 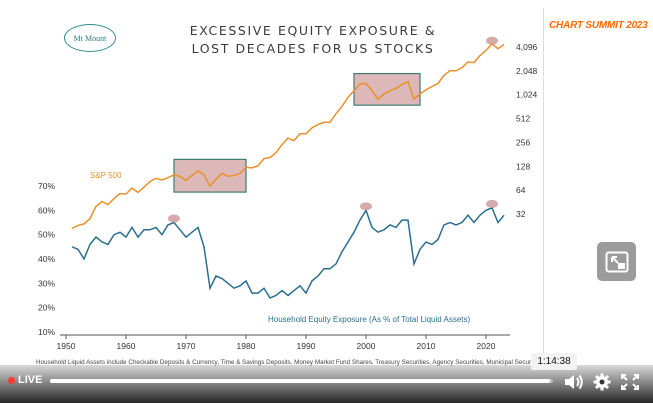 I want to click on settings-gear-icon, so click(x=602, y=382).